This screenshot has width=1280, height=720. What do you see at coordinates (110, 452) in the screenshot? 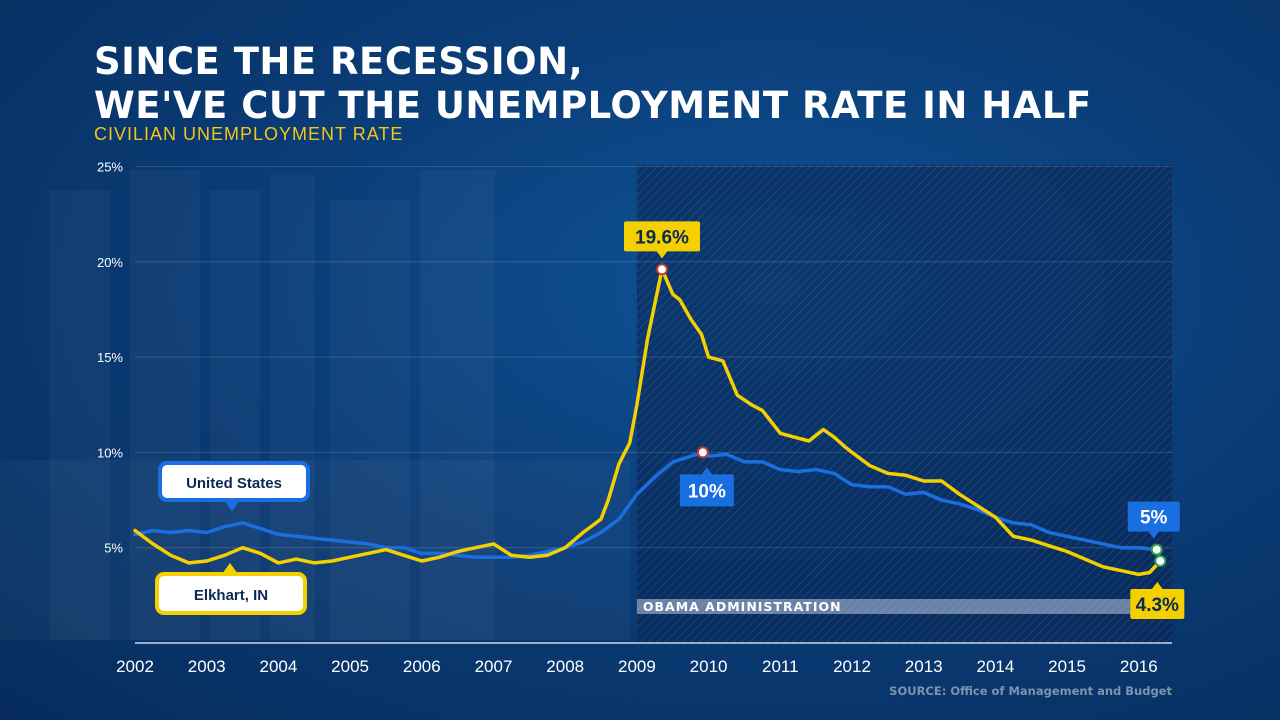
I see `y-tick-label: 10%` at bounding box center [110, 452].